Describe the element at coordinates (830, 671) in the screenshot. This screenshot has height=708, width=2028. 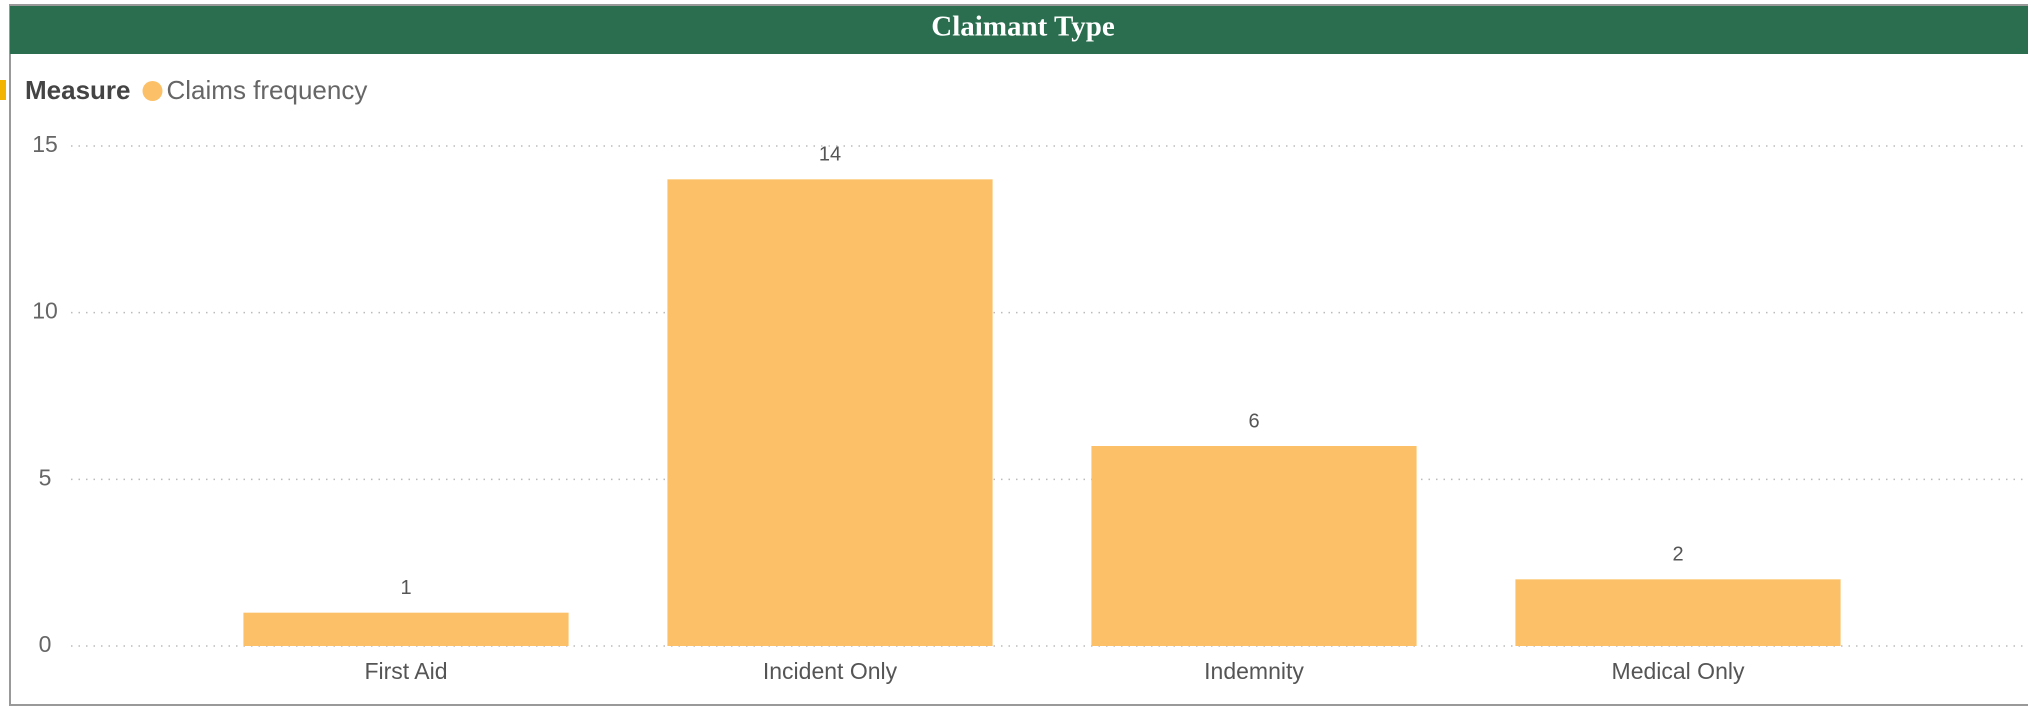
I see `x-tick-label: Incident Only` at that location.